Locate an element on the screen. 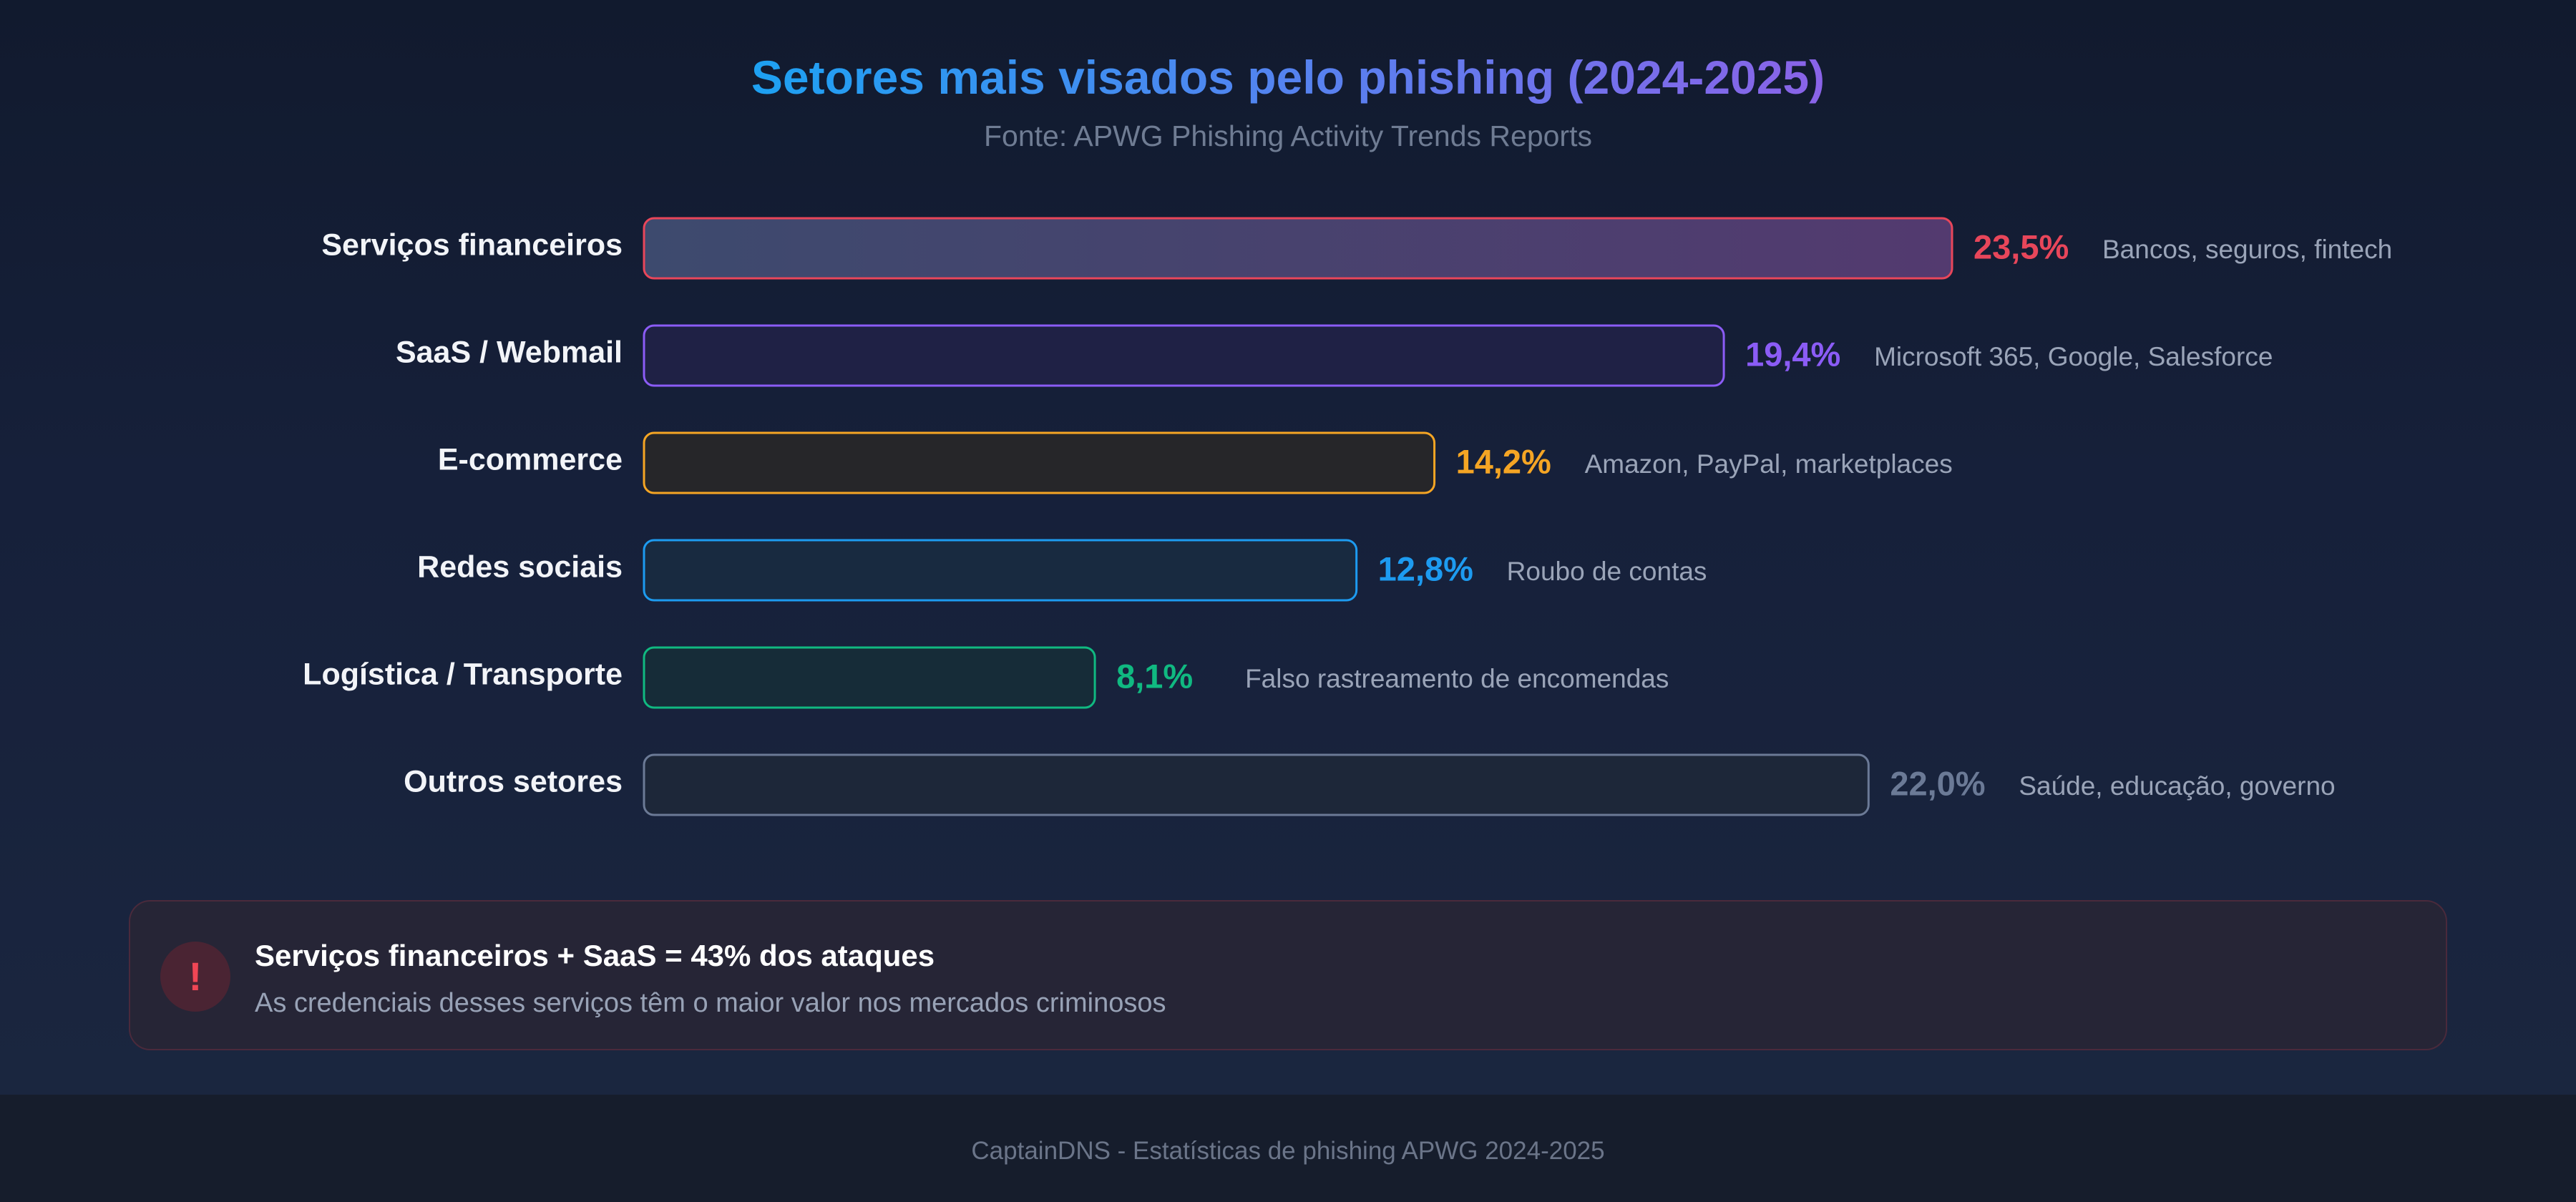  value-label: 8,1% is located at coordinates (1154, 676).